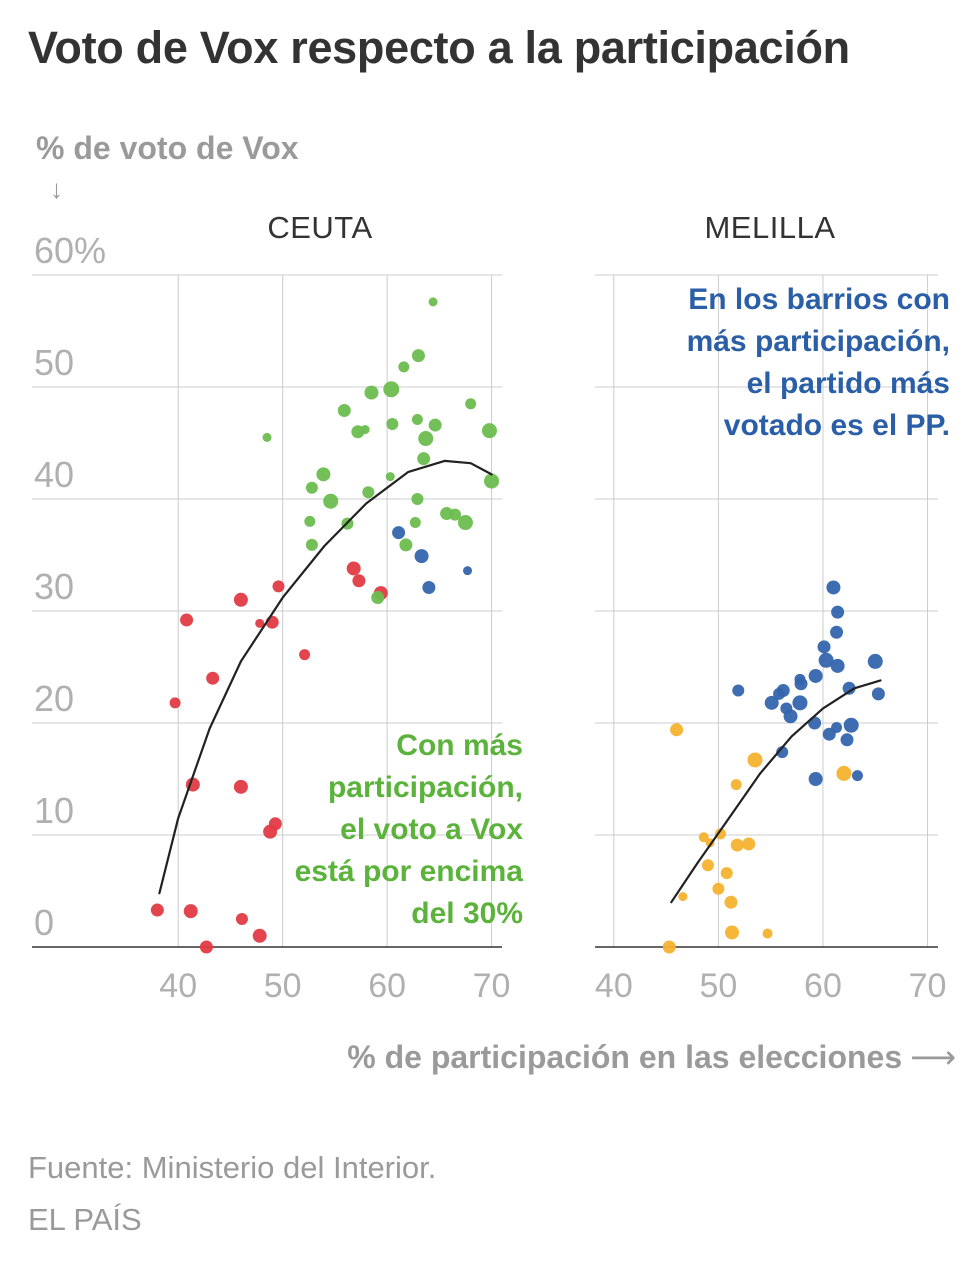  What do you see at coordinates (848, 383) in the screenshot?
I see `annotation-line: el partido más` at bounding box center [848, 383].